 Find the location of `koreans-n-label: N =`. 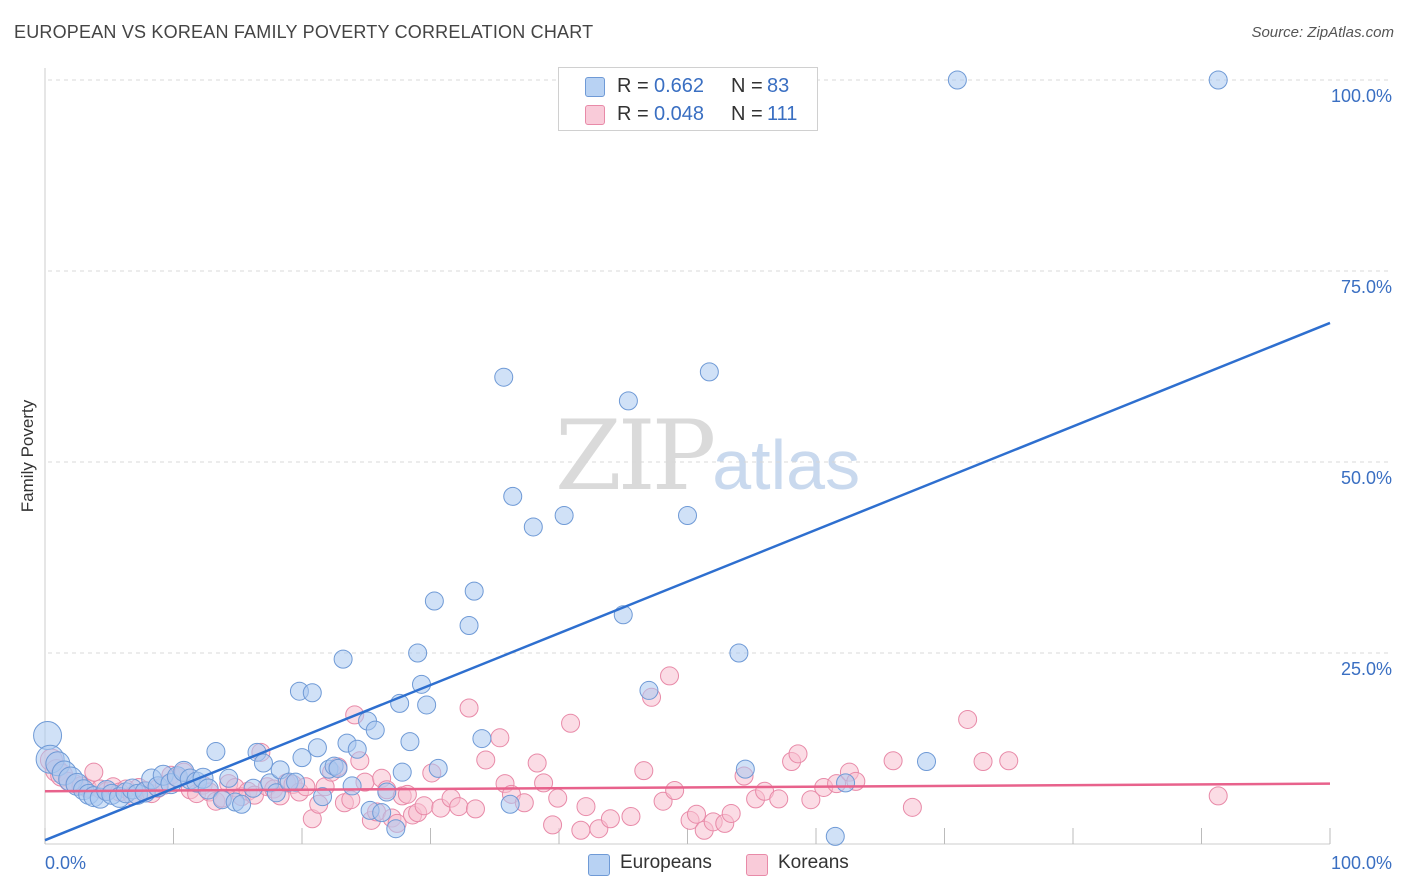

koreans-n-label: N = is located at coordinates (747, 114).